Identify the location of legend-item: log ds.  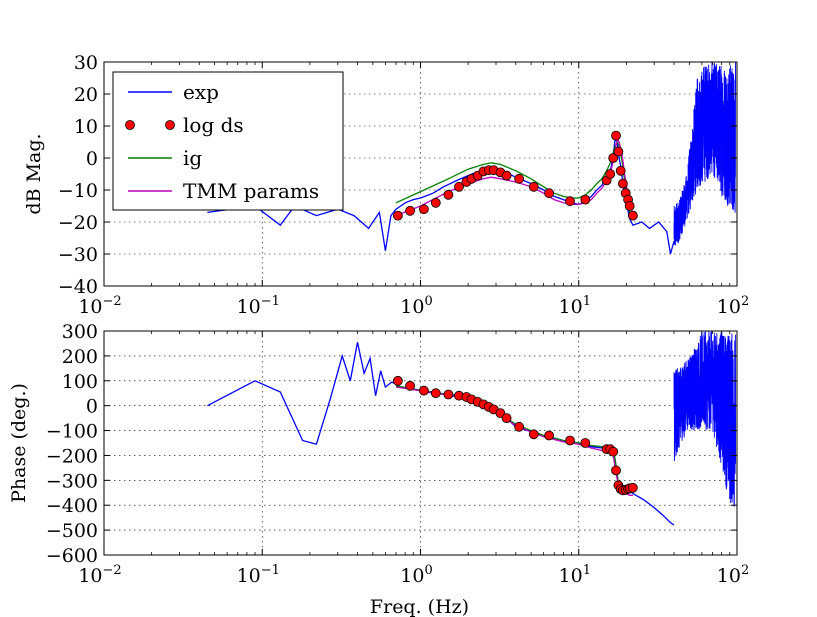
(184, 125).